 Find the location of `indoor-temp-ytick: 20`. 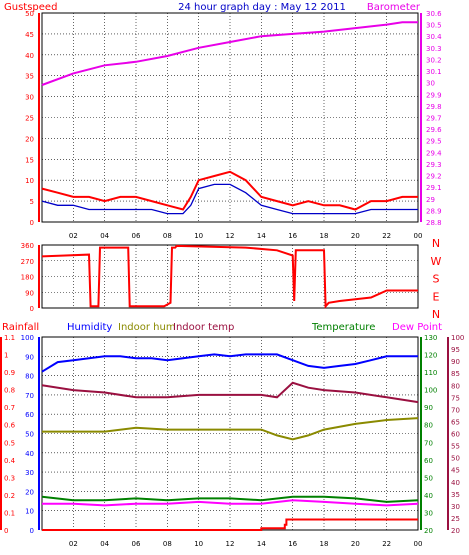

indoor-temp-ytick: 20 is located at coordinates (455, 531).